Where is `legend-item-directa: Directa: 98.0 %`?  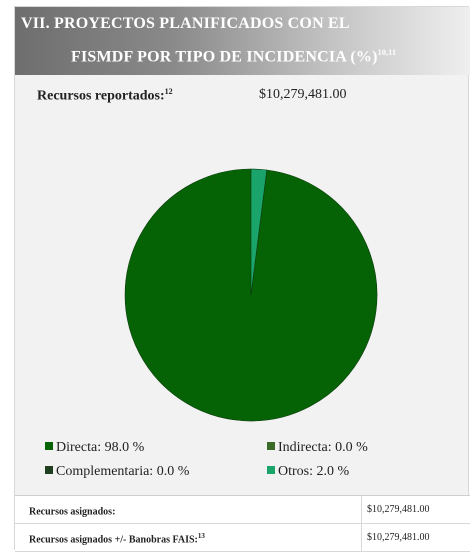 legend-item-directa: Directa: 98.0 % is located at coordinates (94, 448).